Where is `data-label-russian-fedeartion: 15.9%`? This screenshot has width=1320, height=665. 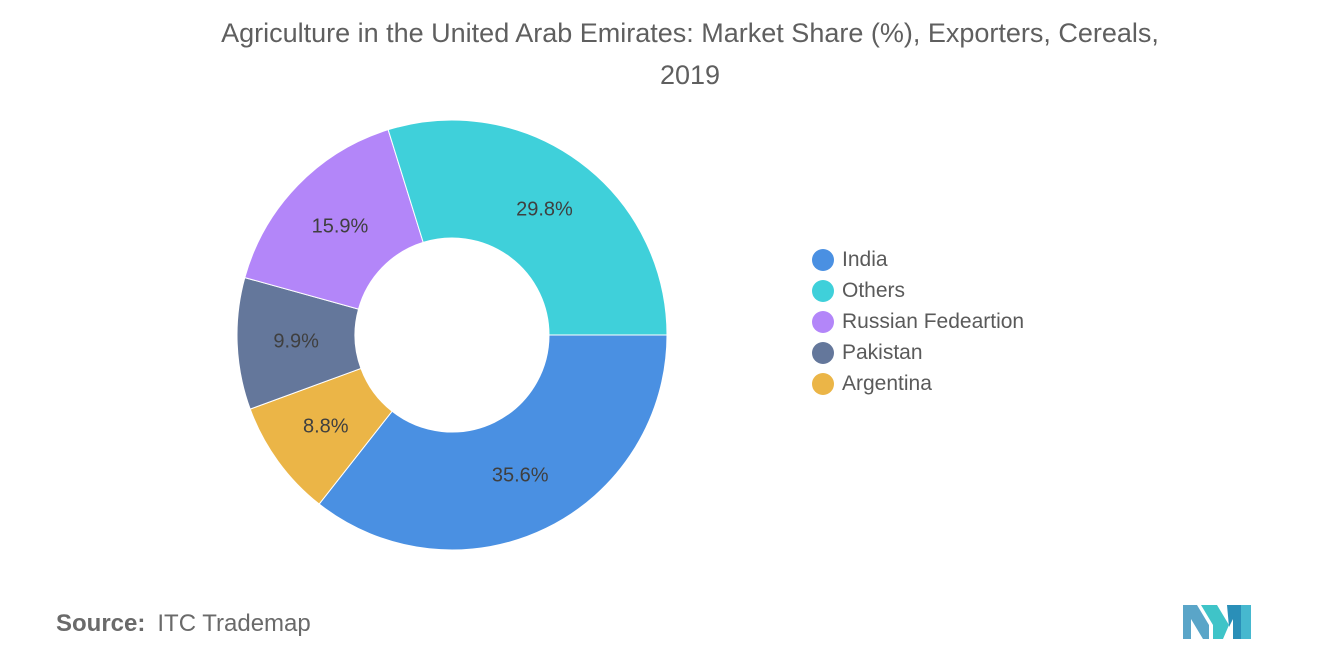
data-label-russian-fedeartion: 15.9% is located at coordinates (340, 226).